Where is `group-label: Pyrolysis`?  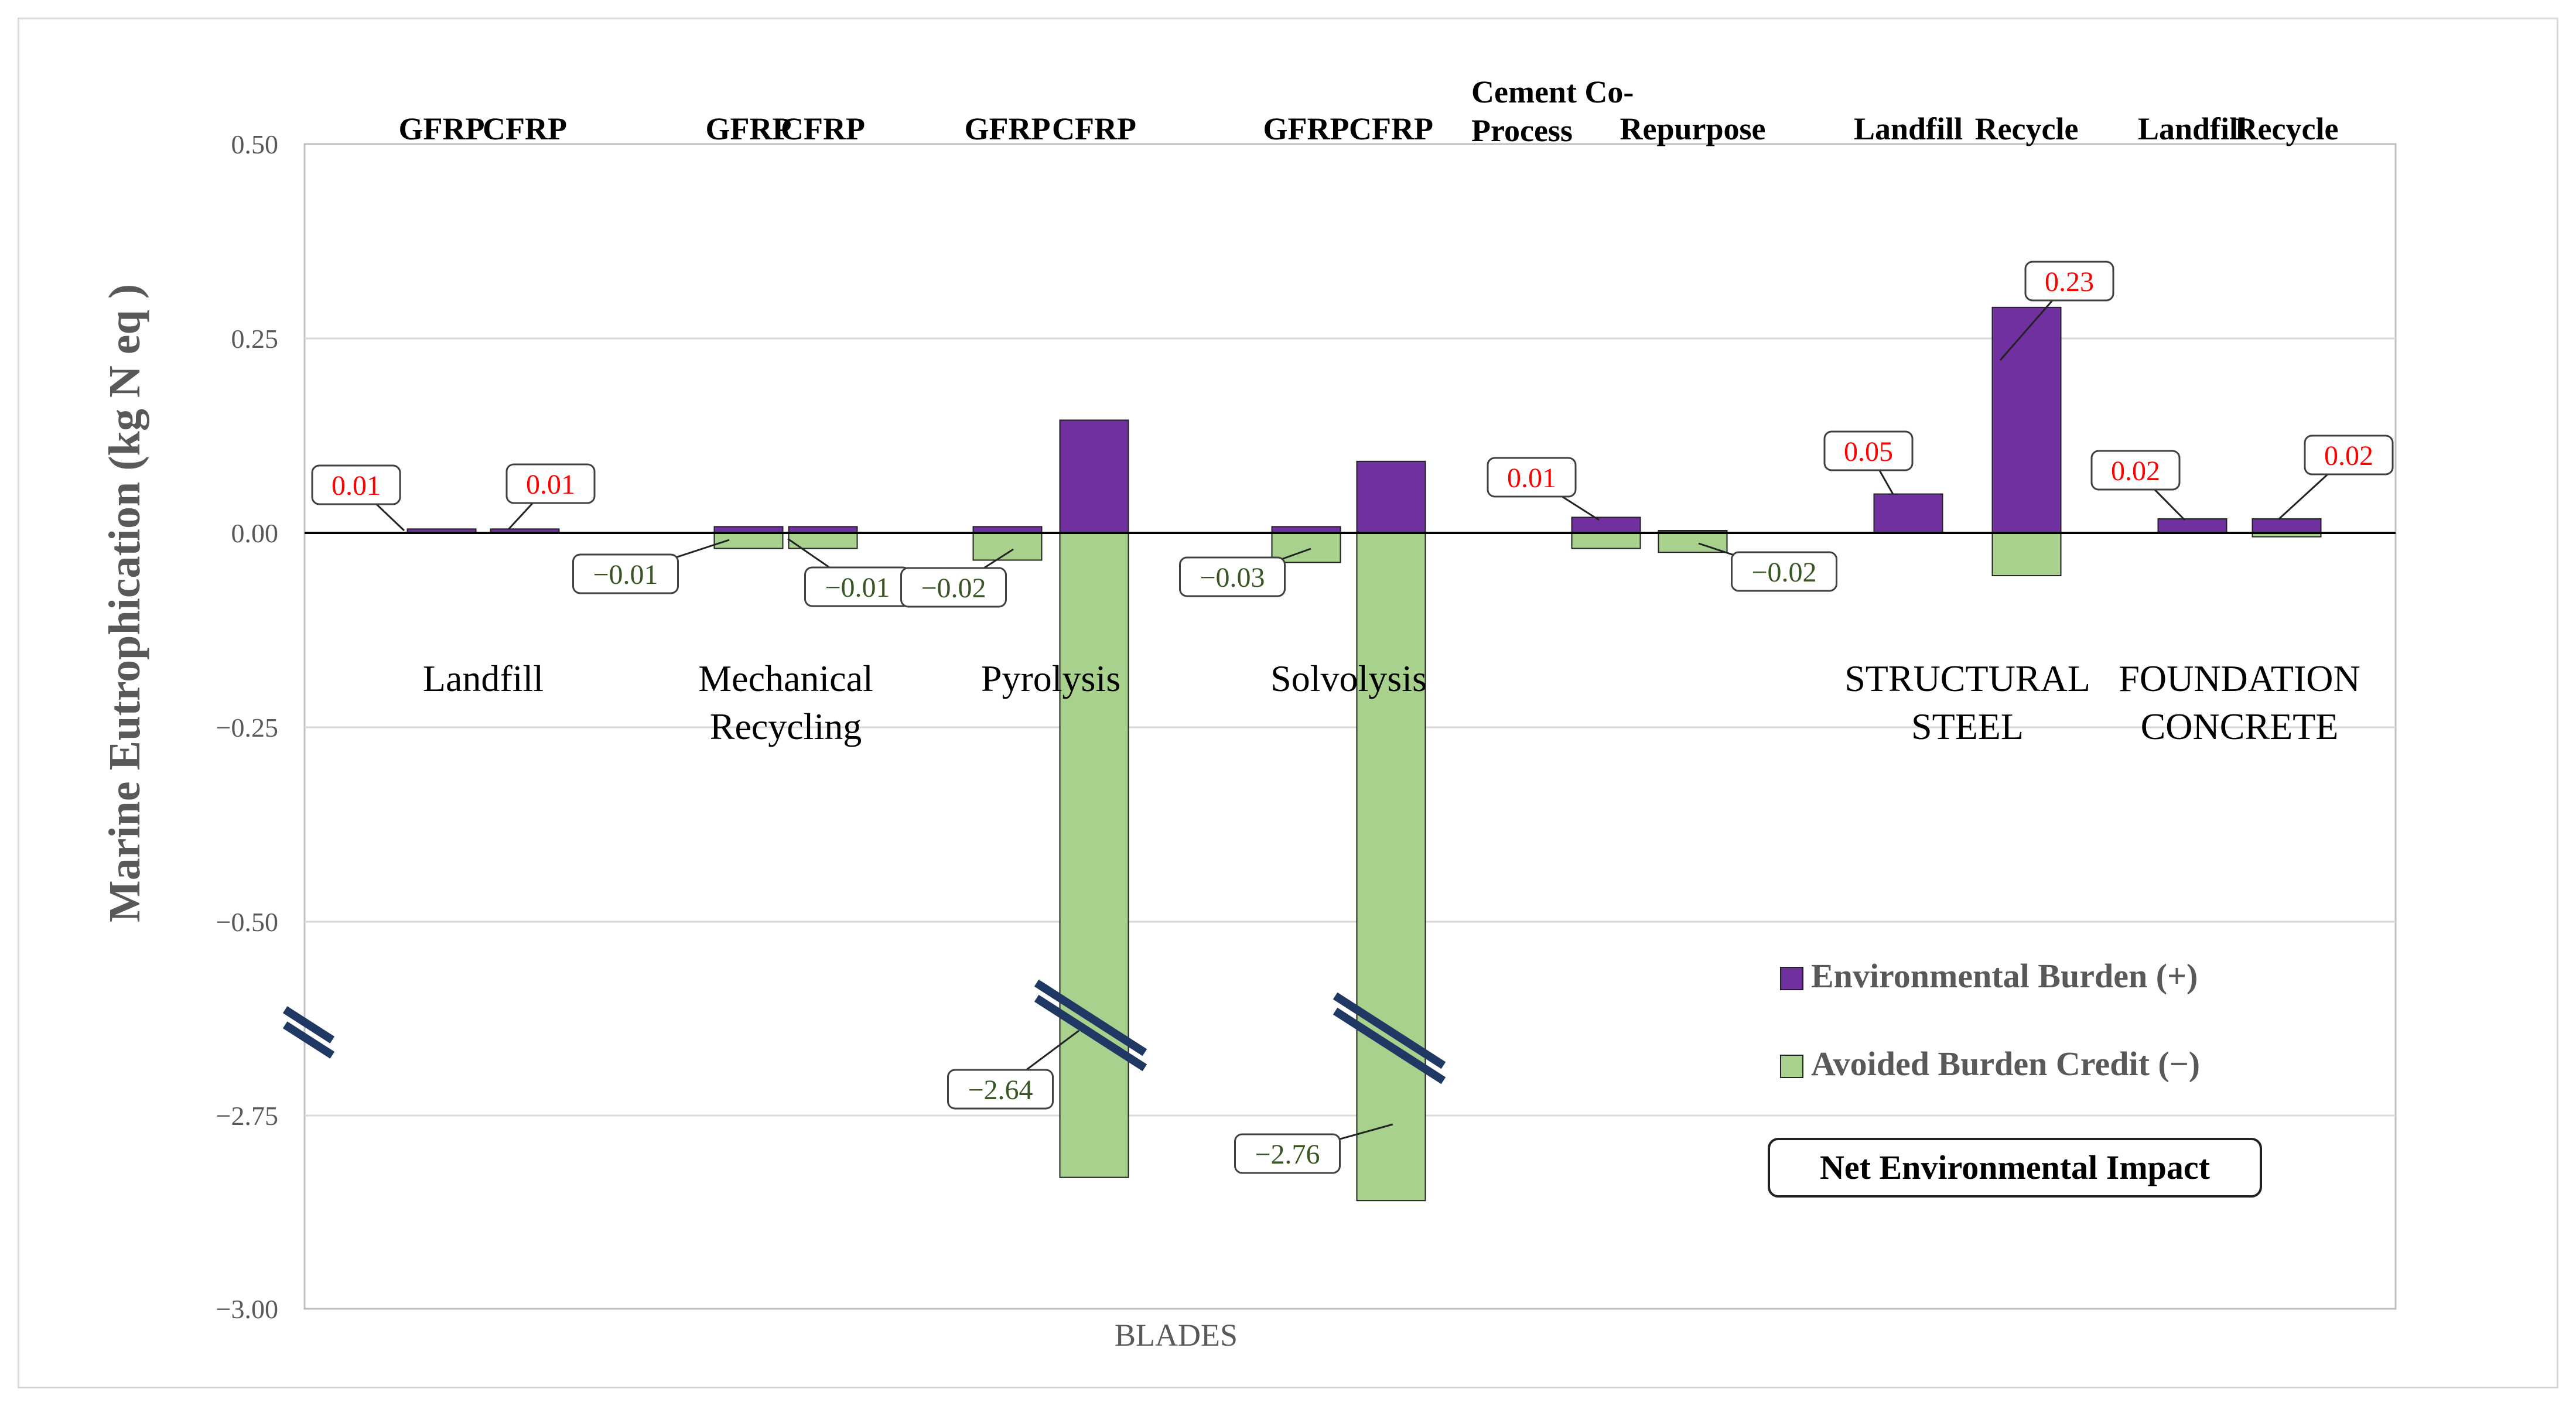
group-label: Pyrolysis is located at coordinates (1051, 679).